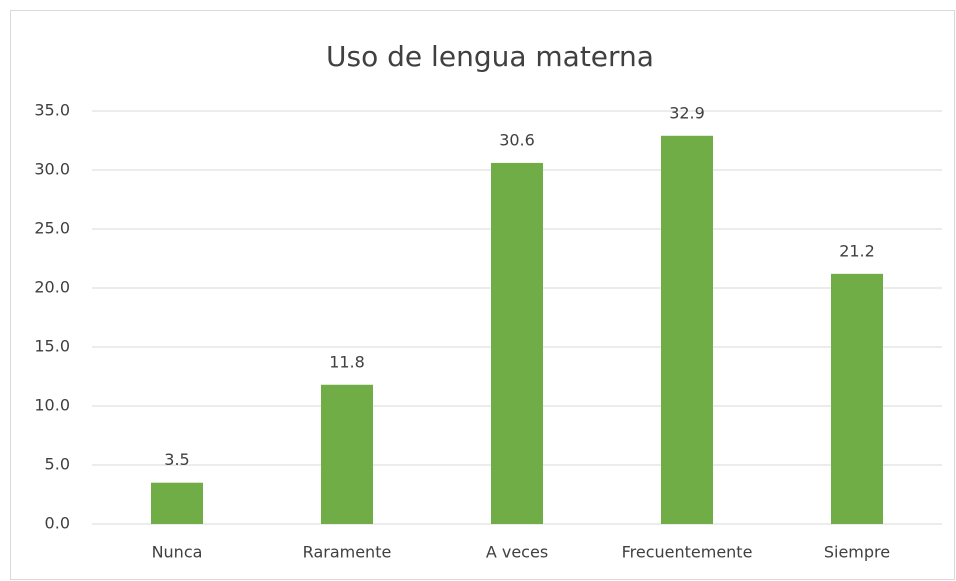 This screenshot has width=956, height=581. I want to click on y-tick-label: 20.0, so click(52, 287).